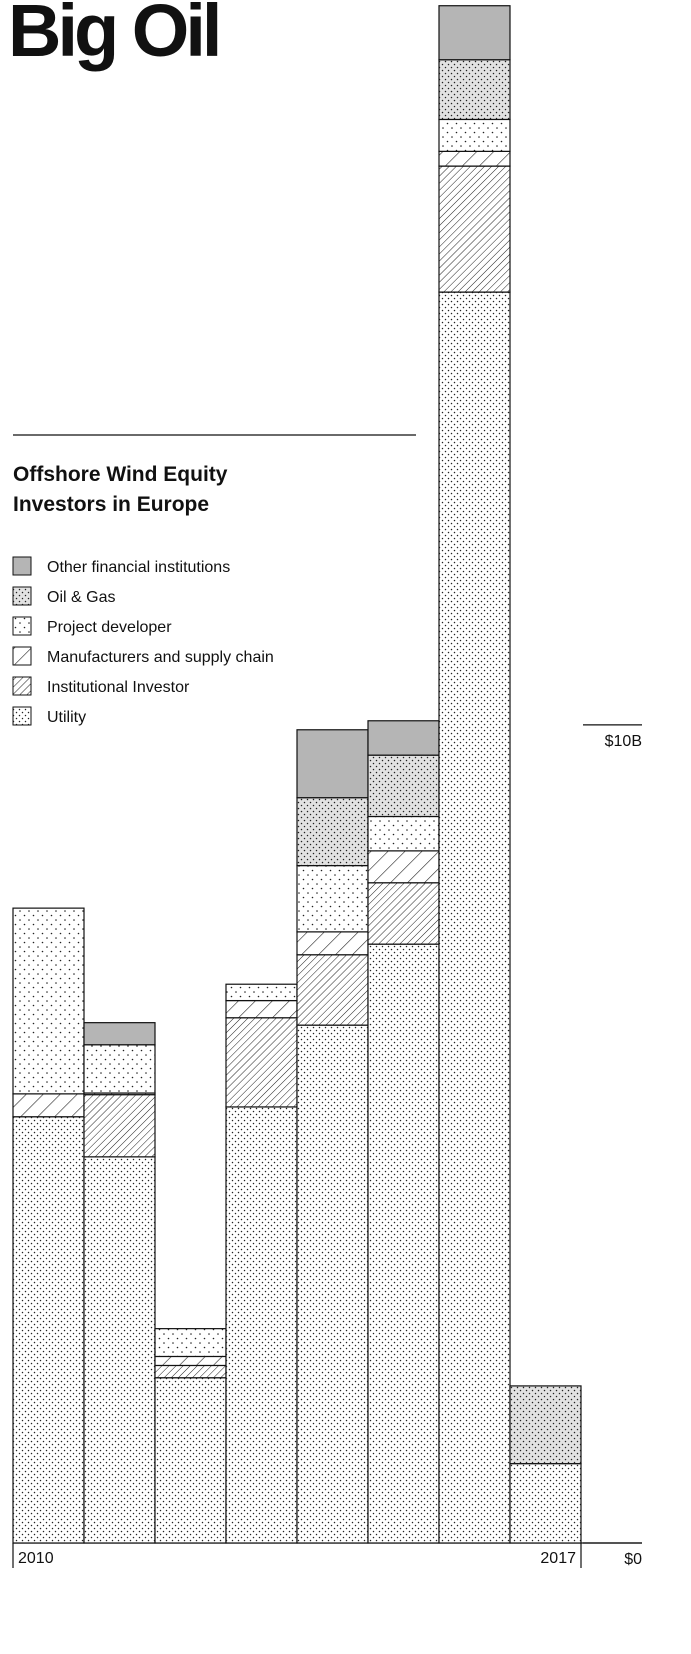  Describe the element at coordinates (115, 36) in the screenshot. I see `chart-title: Big Oil` at that location.